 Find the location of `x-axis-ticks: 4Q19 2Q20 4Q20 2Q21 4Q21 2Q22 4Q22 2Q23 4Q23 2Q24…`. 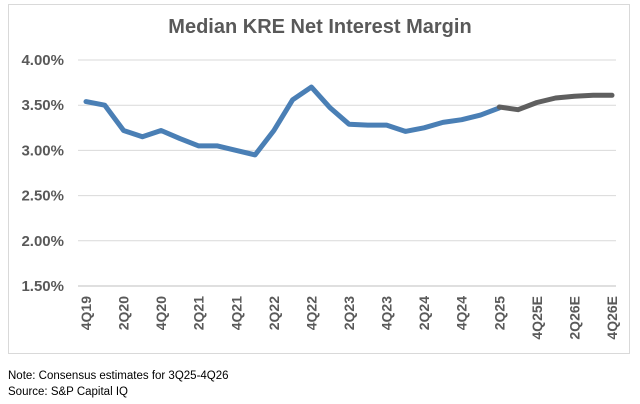

x-axis-ticks: 4Q19 2Q20 4Q20 2Q21 4Q21 2Q22 4Q22 2Q23 4Q23 2Q24… is located at coordinates (349, 318).